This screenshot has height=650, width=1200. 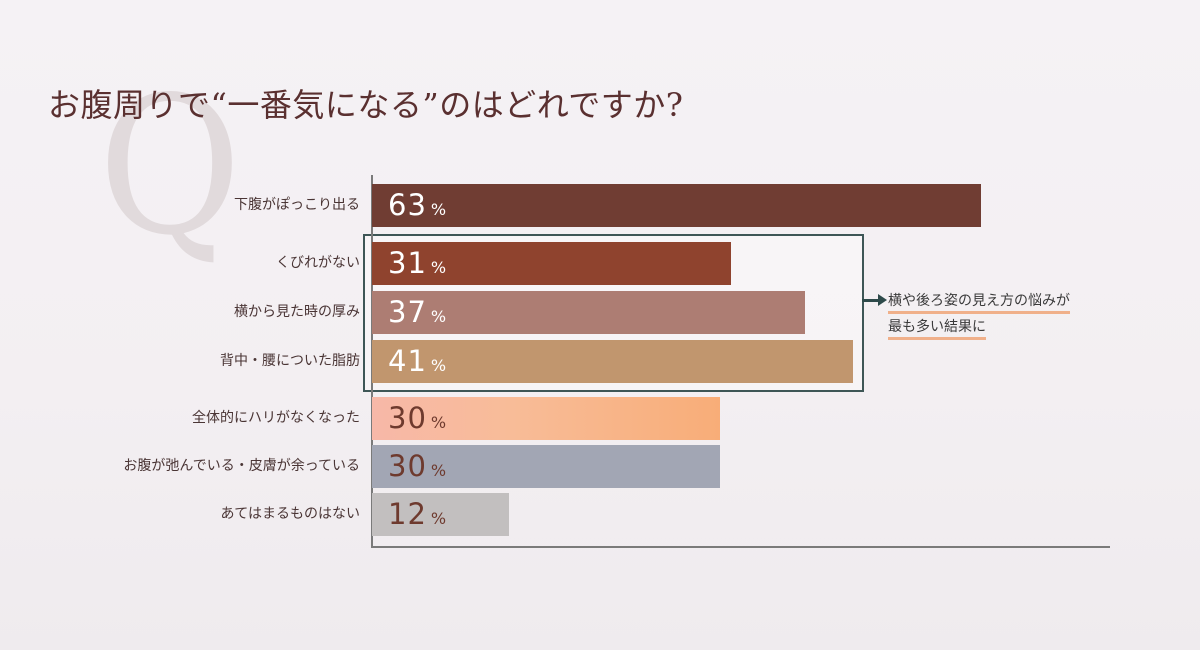 What do you see at coordinates (871, 300) in the screenshot?
I see `arrow-right-icon-line` at bounding box center [871, 300].